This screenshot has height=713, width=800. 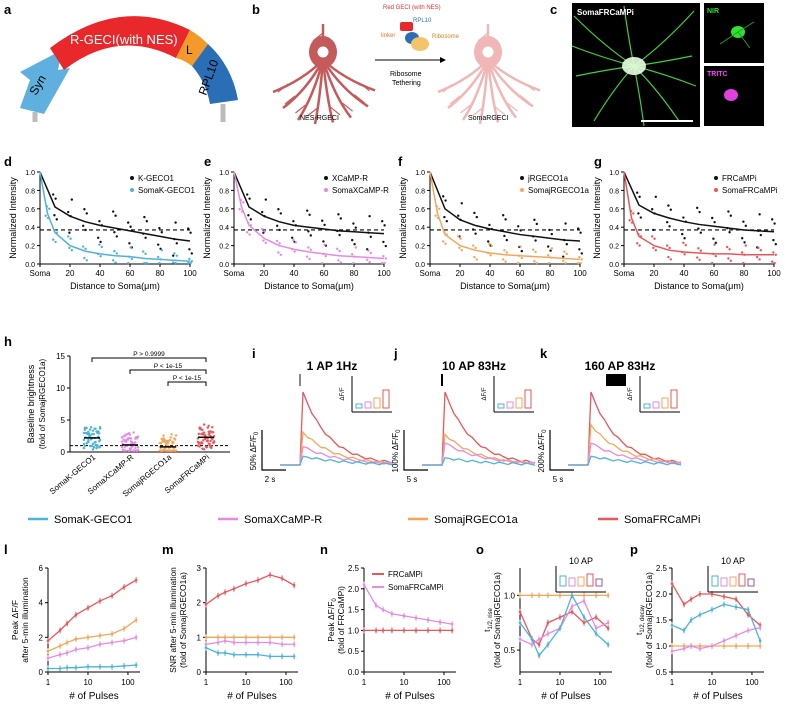 What do you see at coordinates (335, 600) in the screenshot?
I see `y-axis-label-subscript: 0` at bounding box center [335, 600].